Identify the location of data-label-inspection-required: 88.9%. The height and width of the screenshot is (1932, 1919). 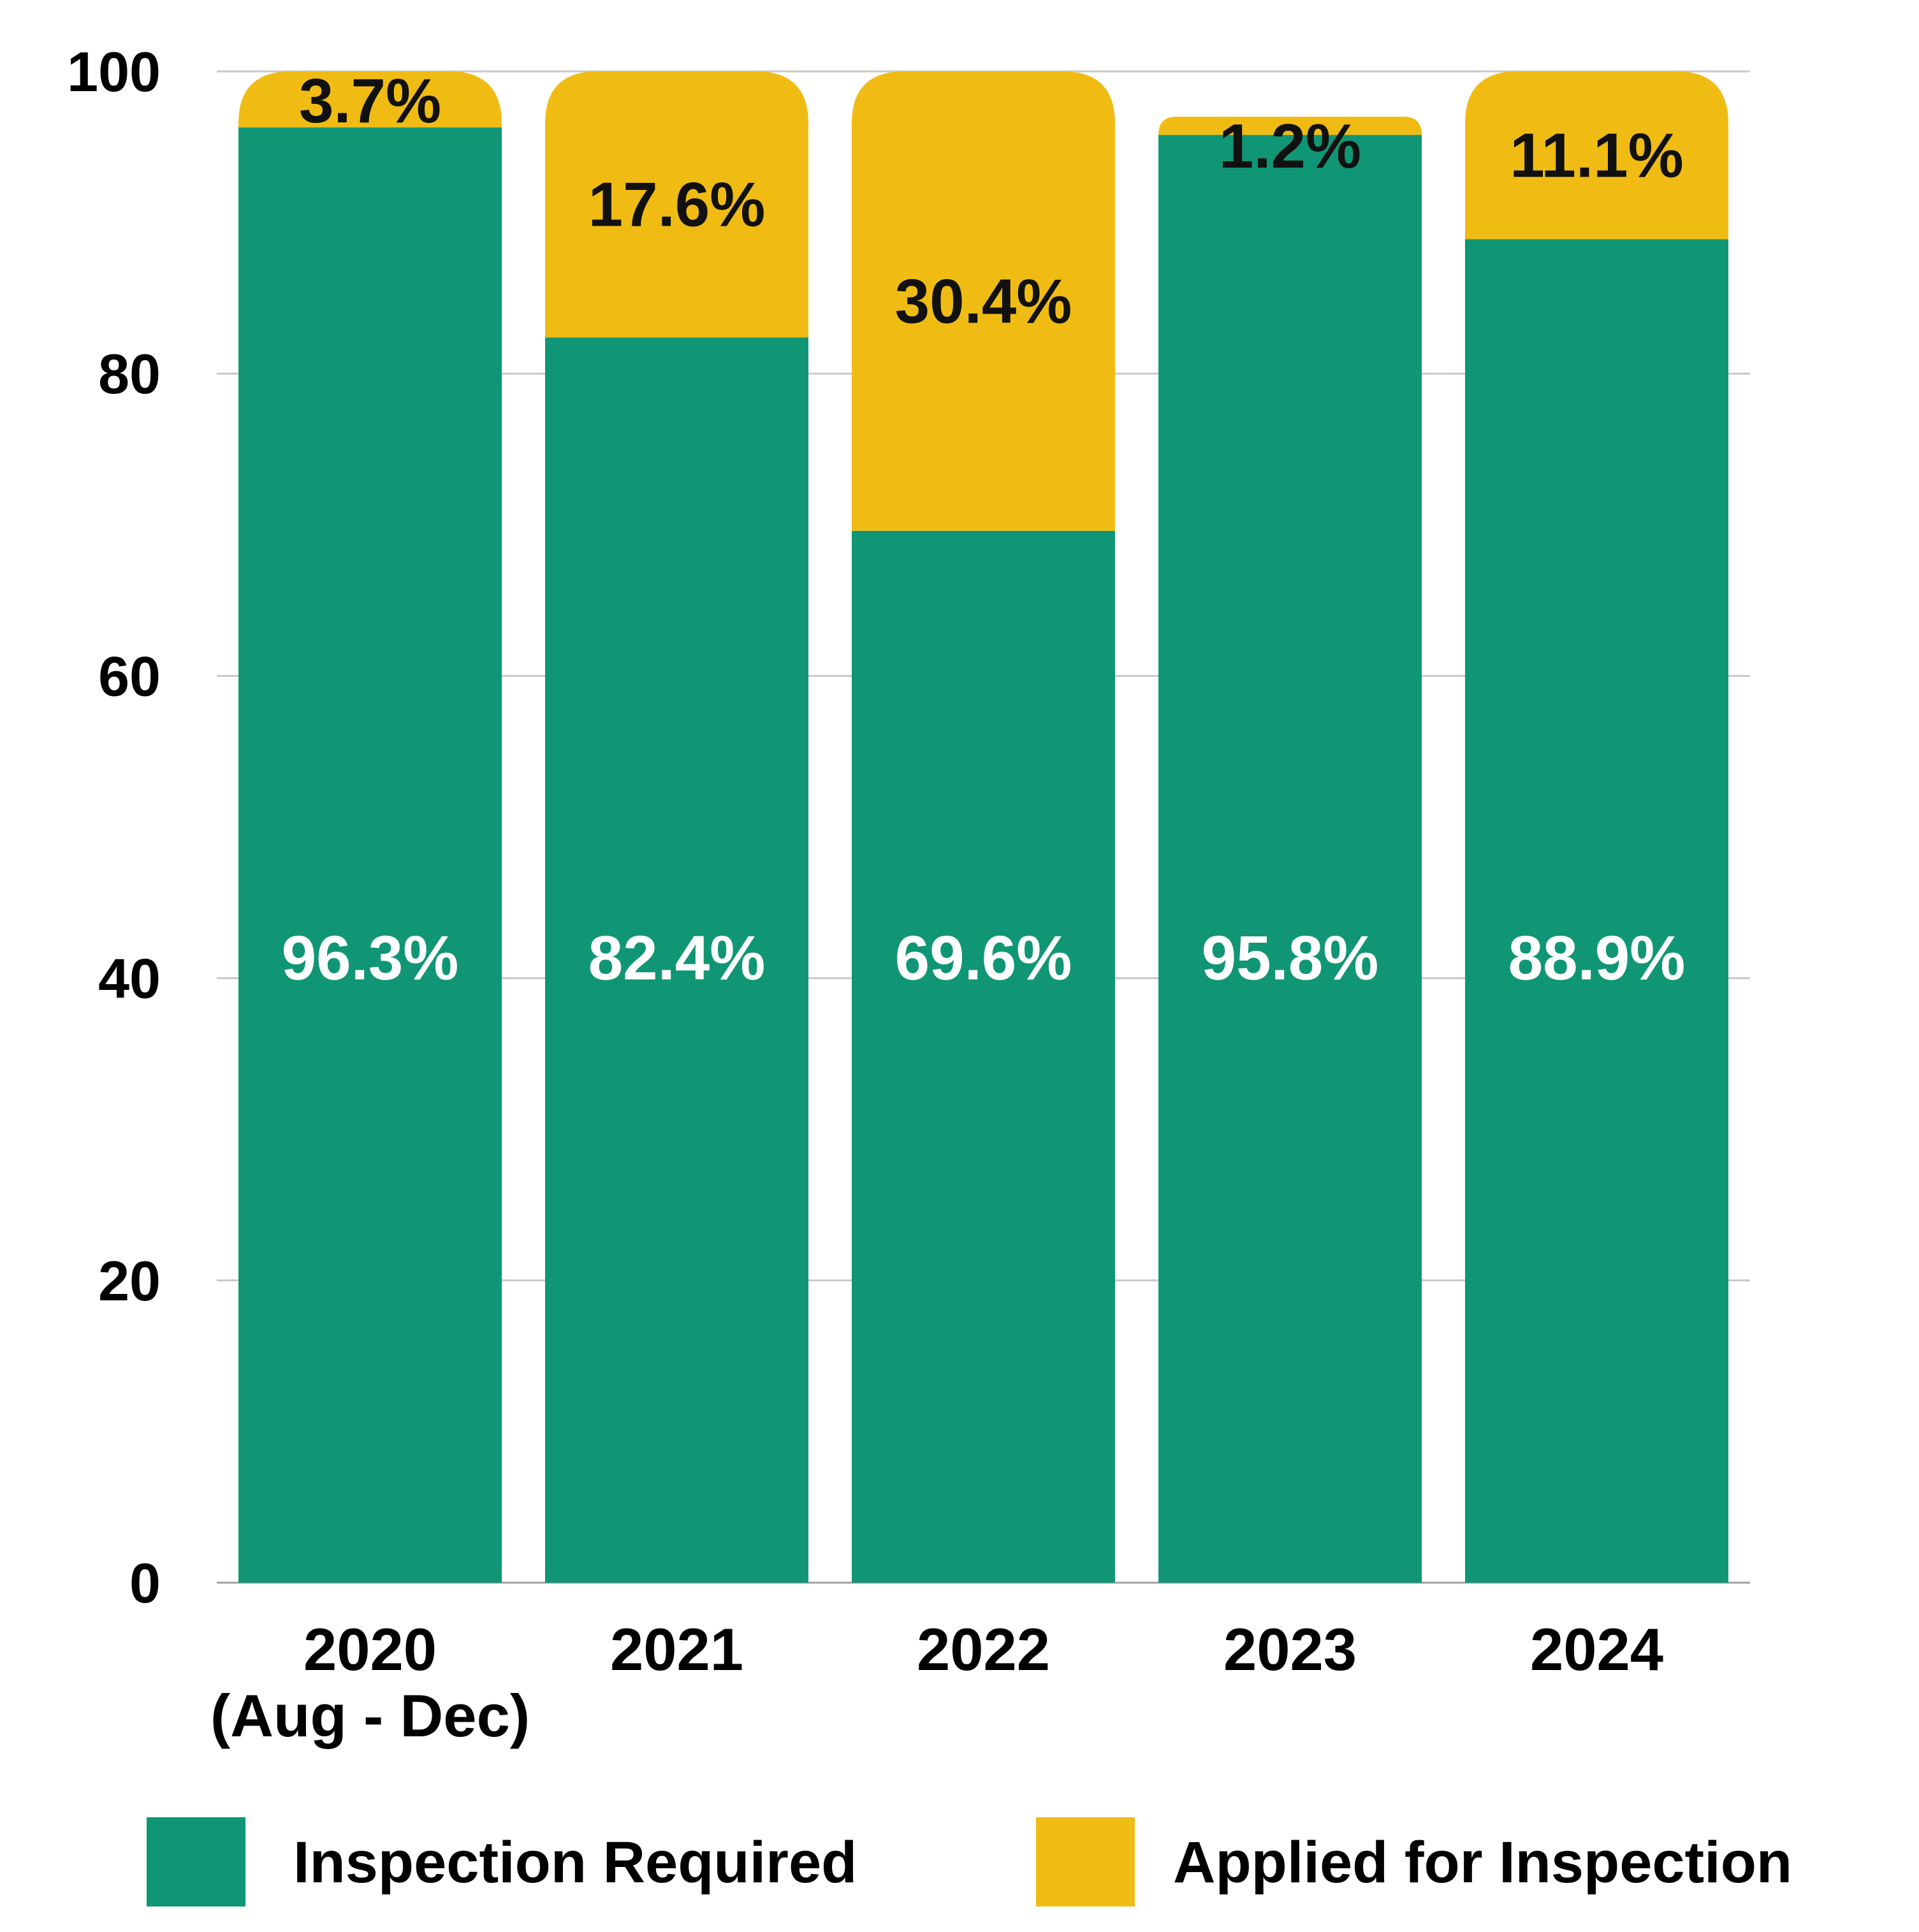
(1597, 958).